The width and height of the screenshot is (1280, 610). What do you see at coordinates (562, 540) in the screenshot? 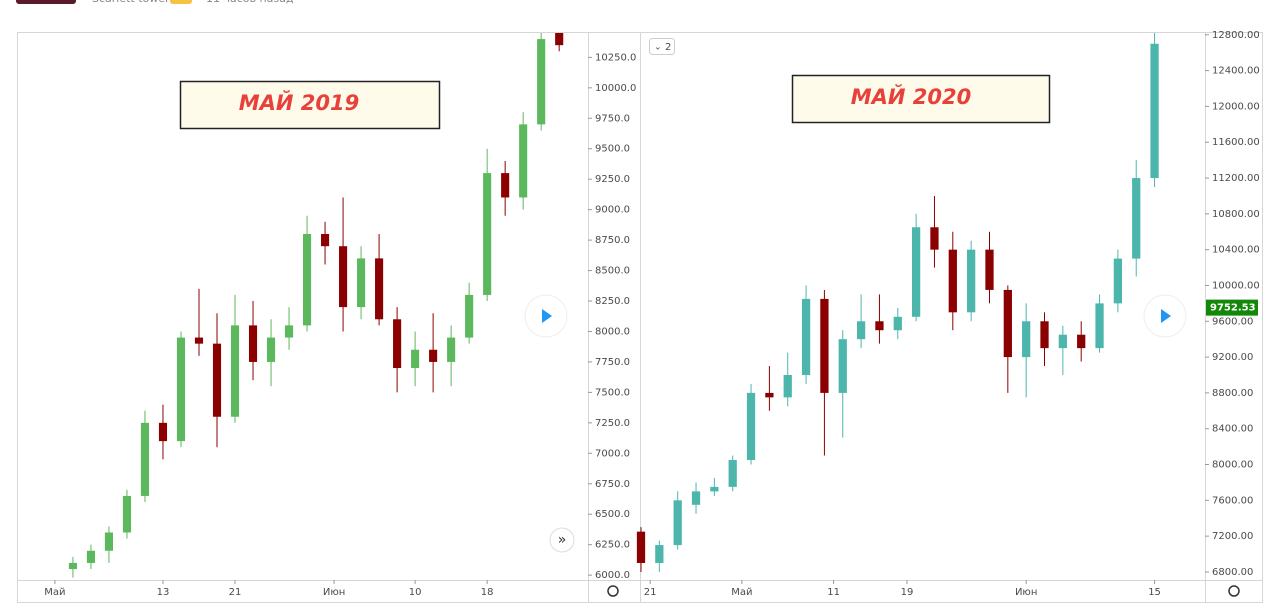
I see `scroll-button` at bounding box center [562, 540].